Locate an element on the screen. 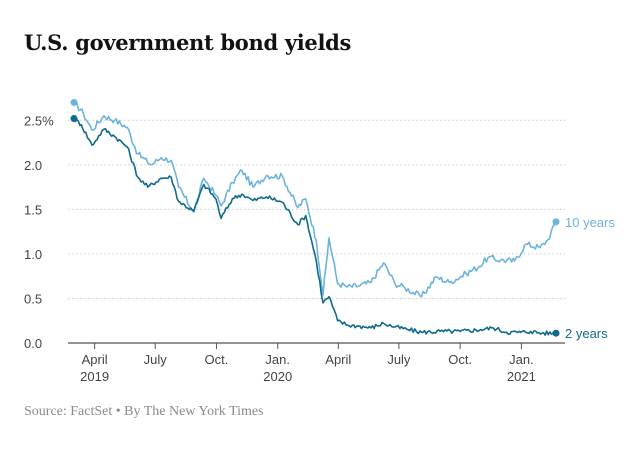  x-tick-year-label: 2019 is located at coordinates (94, 376).